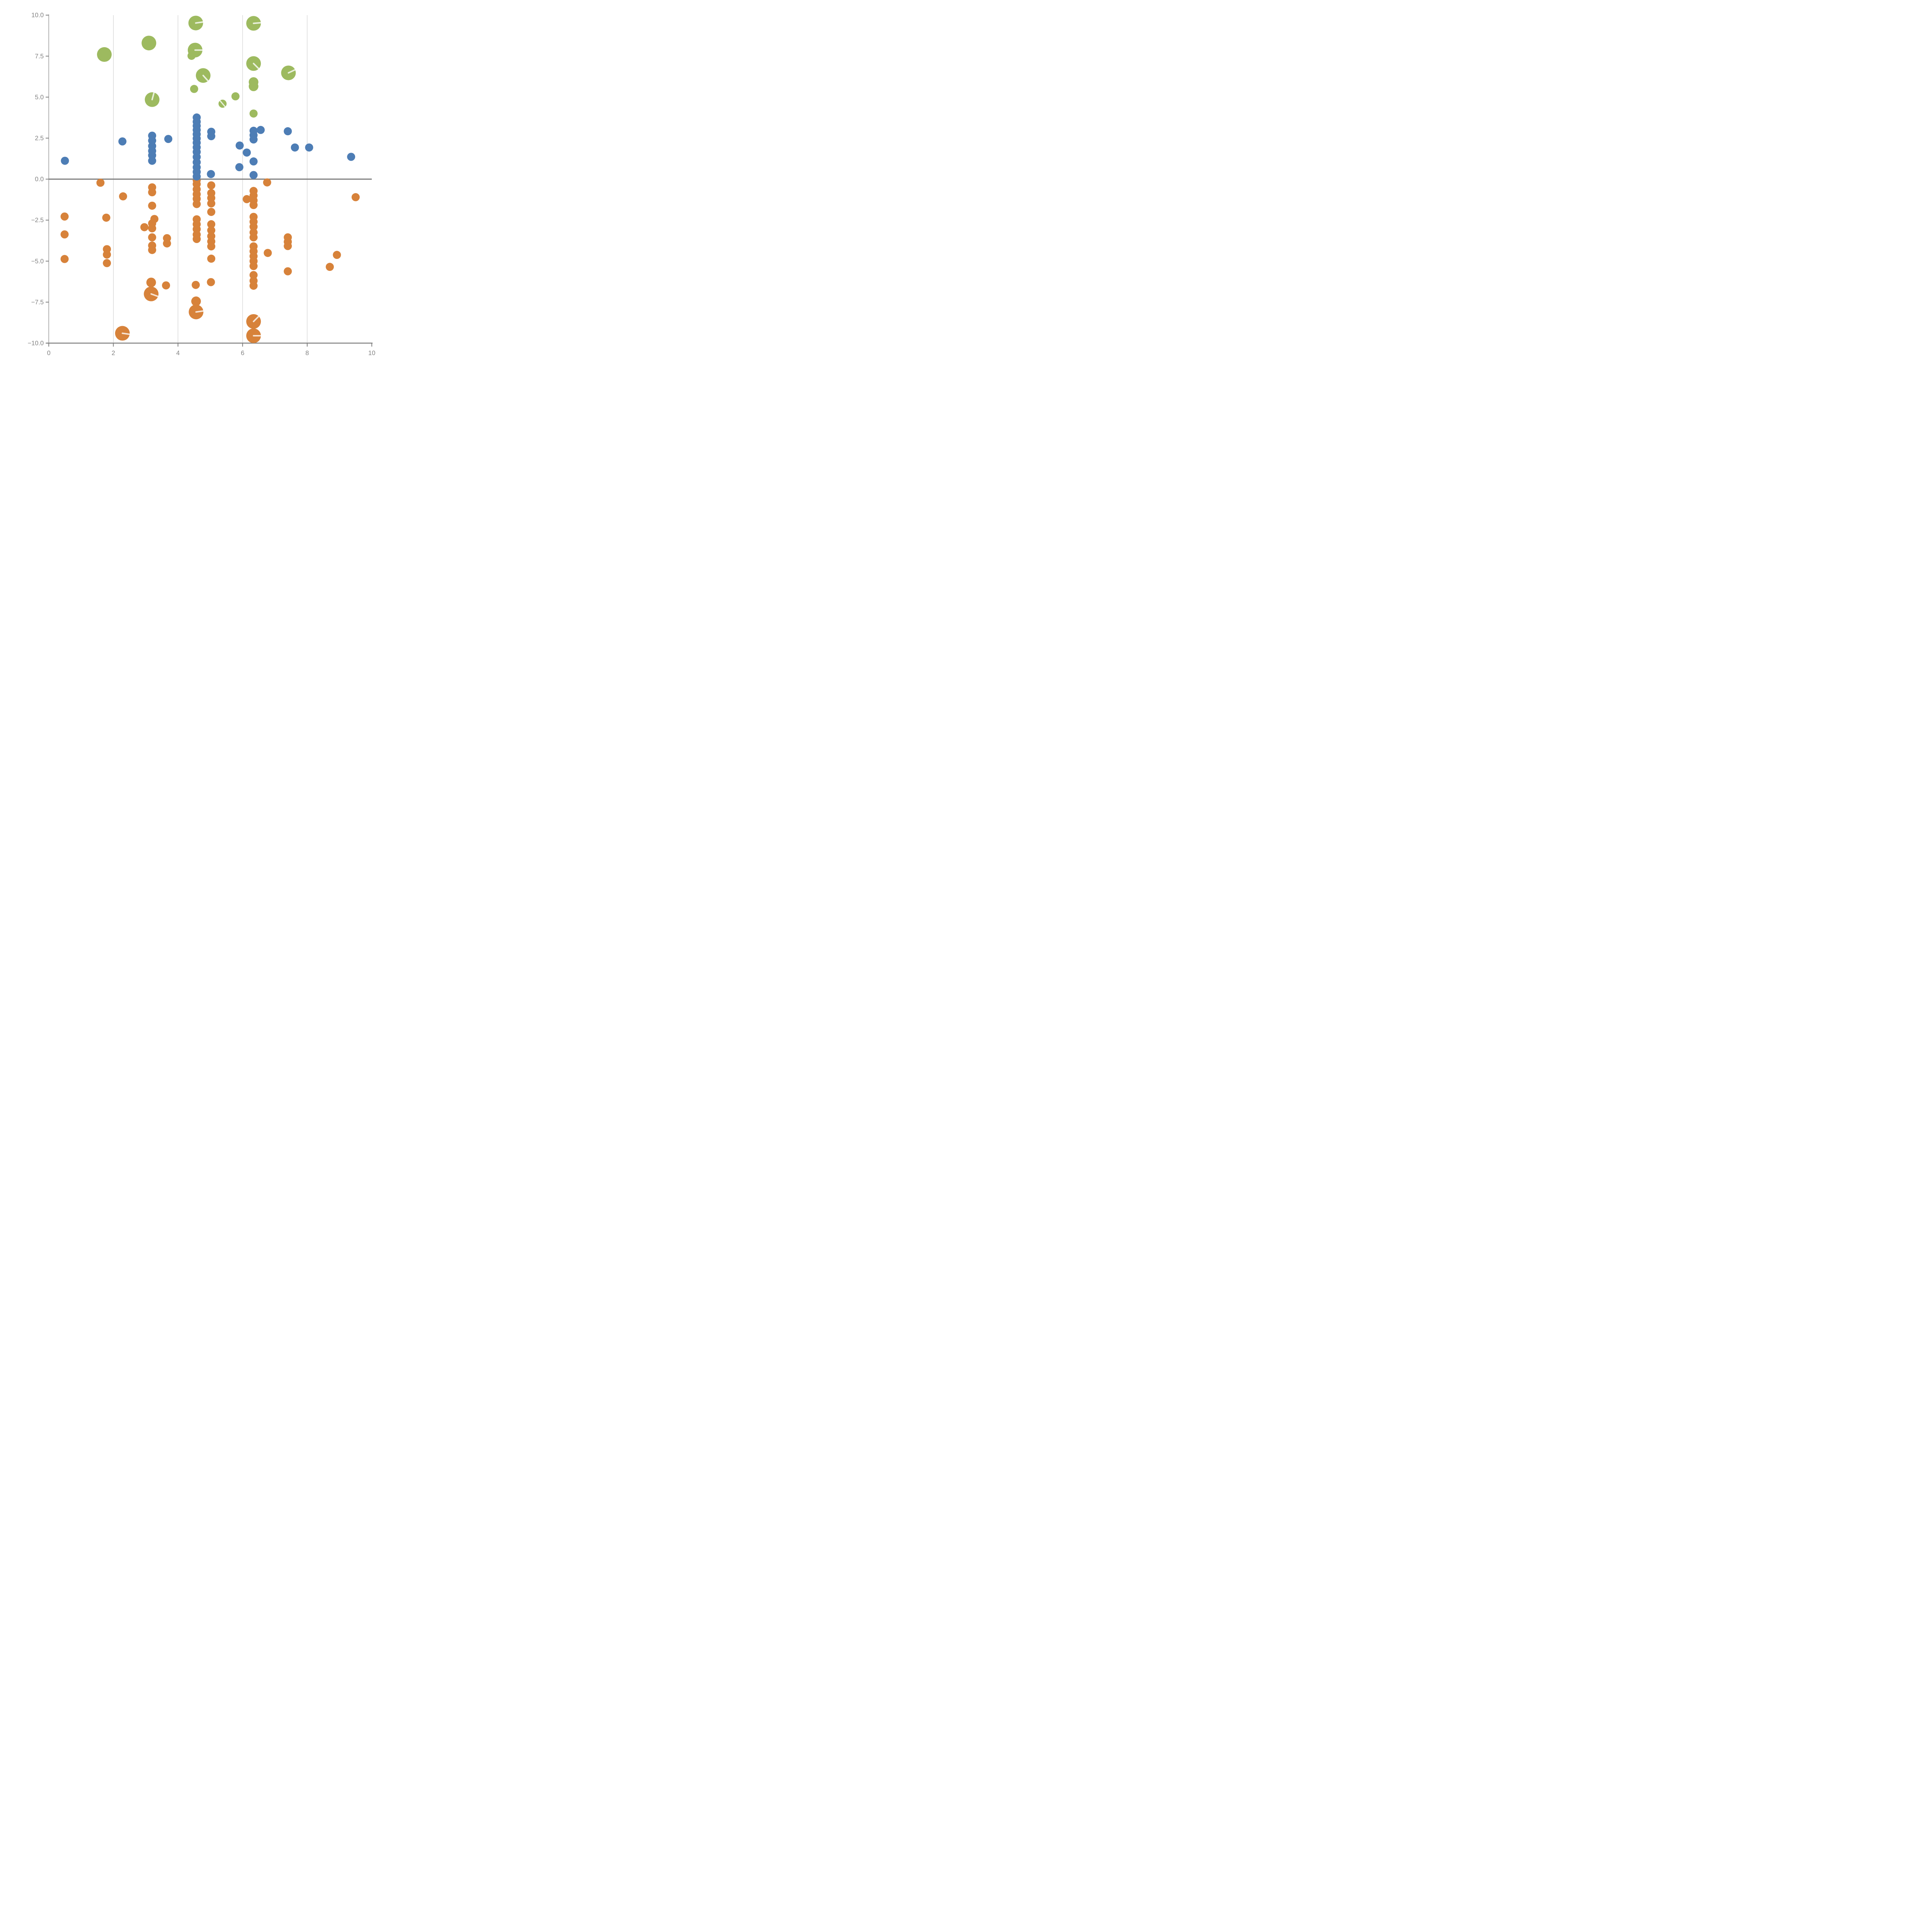  Describe the element at coordinates (201, 184) in the screenshot. I see `scatter-plot-canvas: 10.0 7.5 5.0 2.5 0.0 −2.5 −5.0 −7.5 −10.00 2 4 6 8 10` at that location.